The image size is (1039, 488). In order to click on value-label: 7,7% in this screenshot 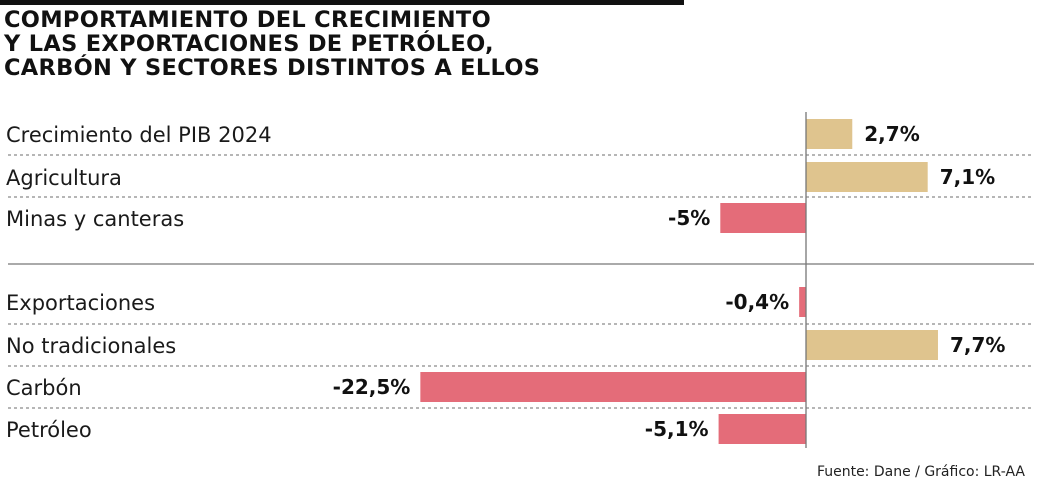, I will do `click(977, 345)`.